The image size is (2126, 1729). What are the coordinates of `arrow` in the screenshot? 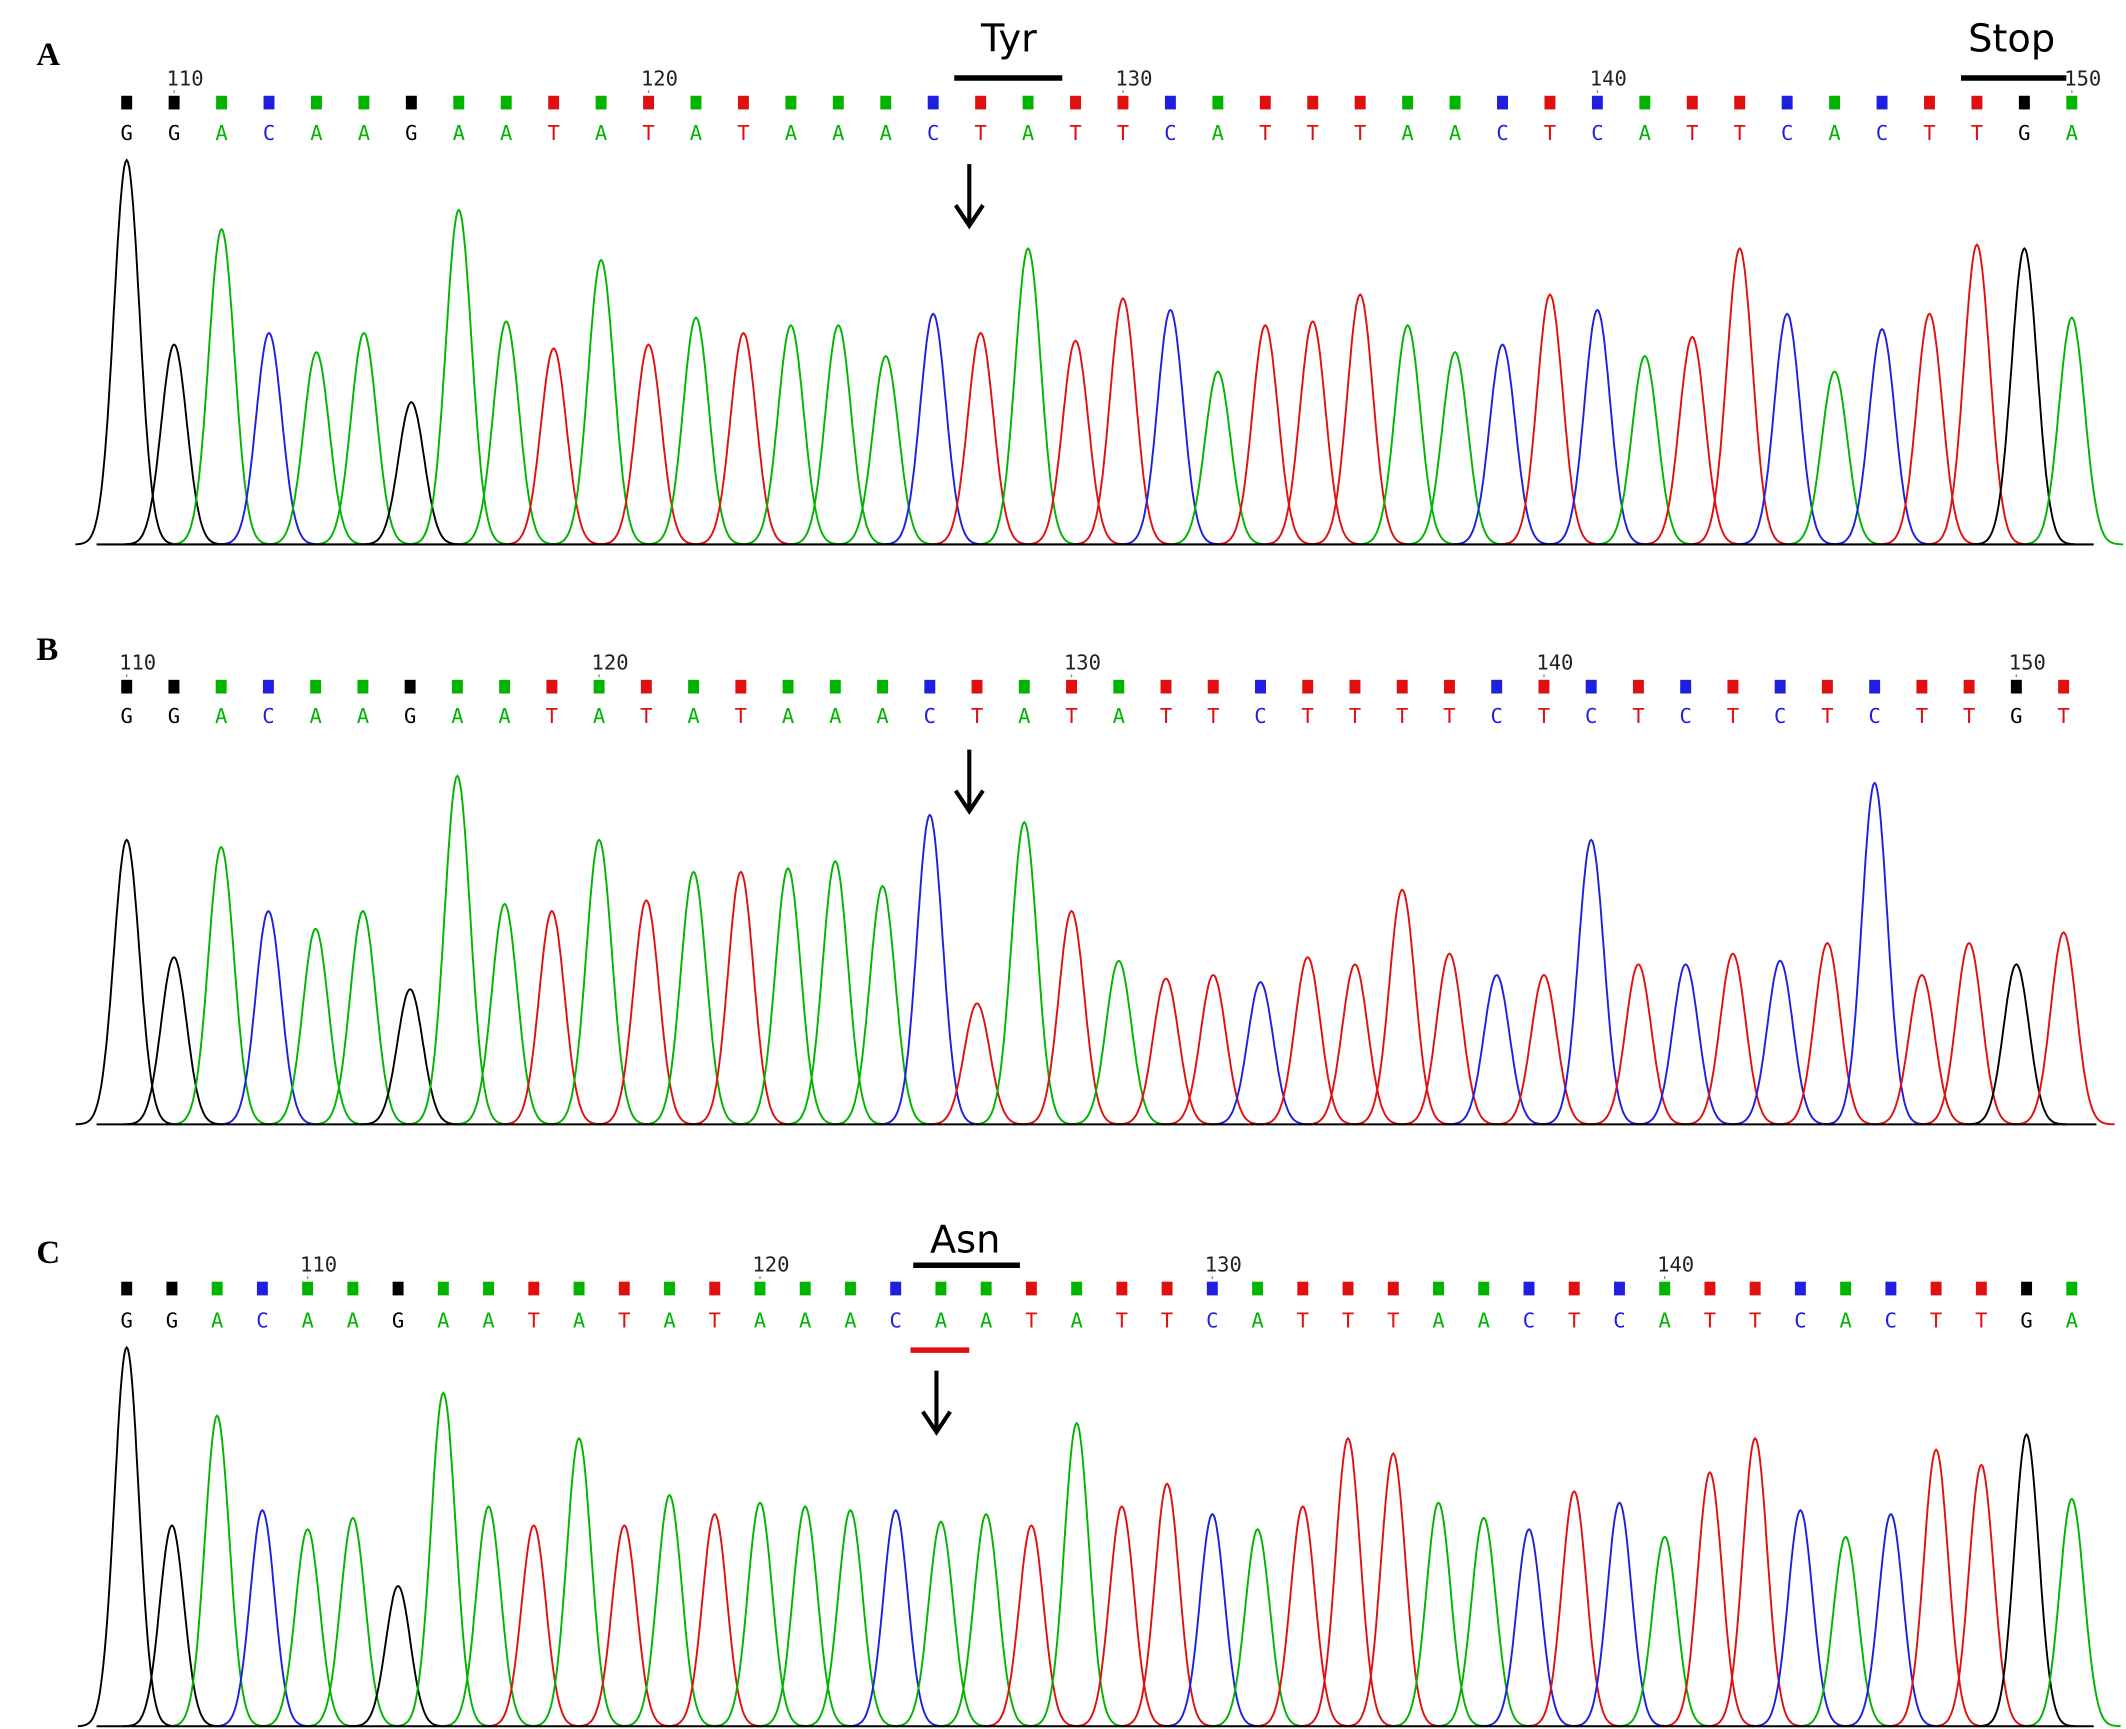 It's located at (969, 782).